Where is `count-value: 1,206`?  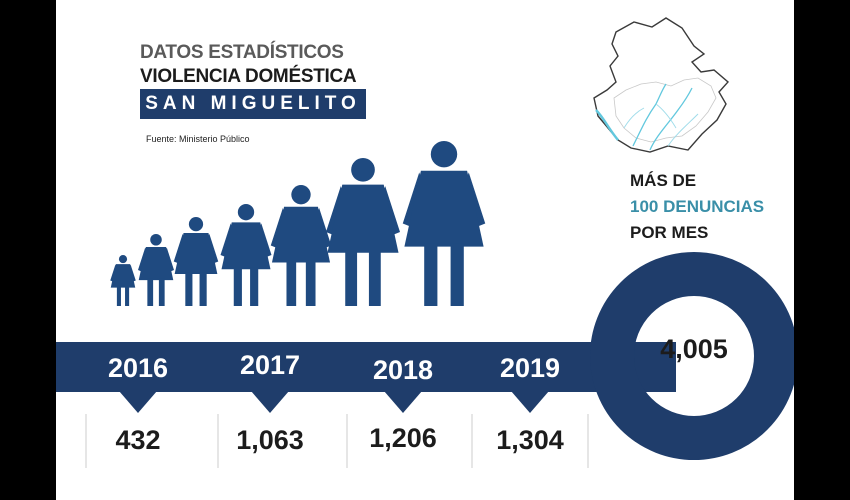 count-value: 1,206 is located at coordinates (403, 438).